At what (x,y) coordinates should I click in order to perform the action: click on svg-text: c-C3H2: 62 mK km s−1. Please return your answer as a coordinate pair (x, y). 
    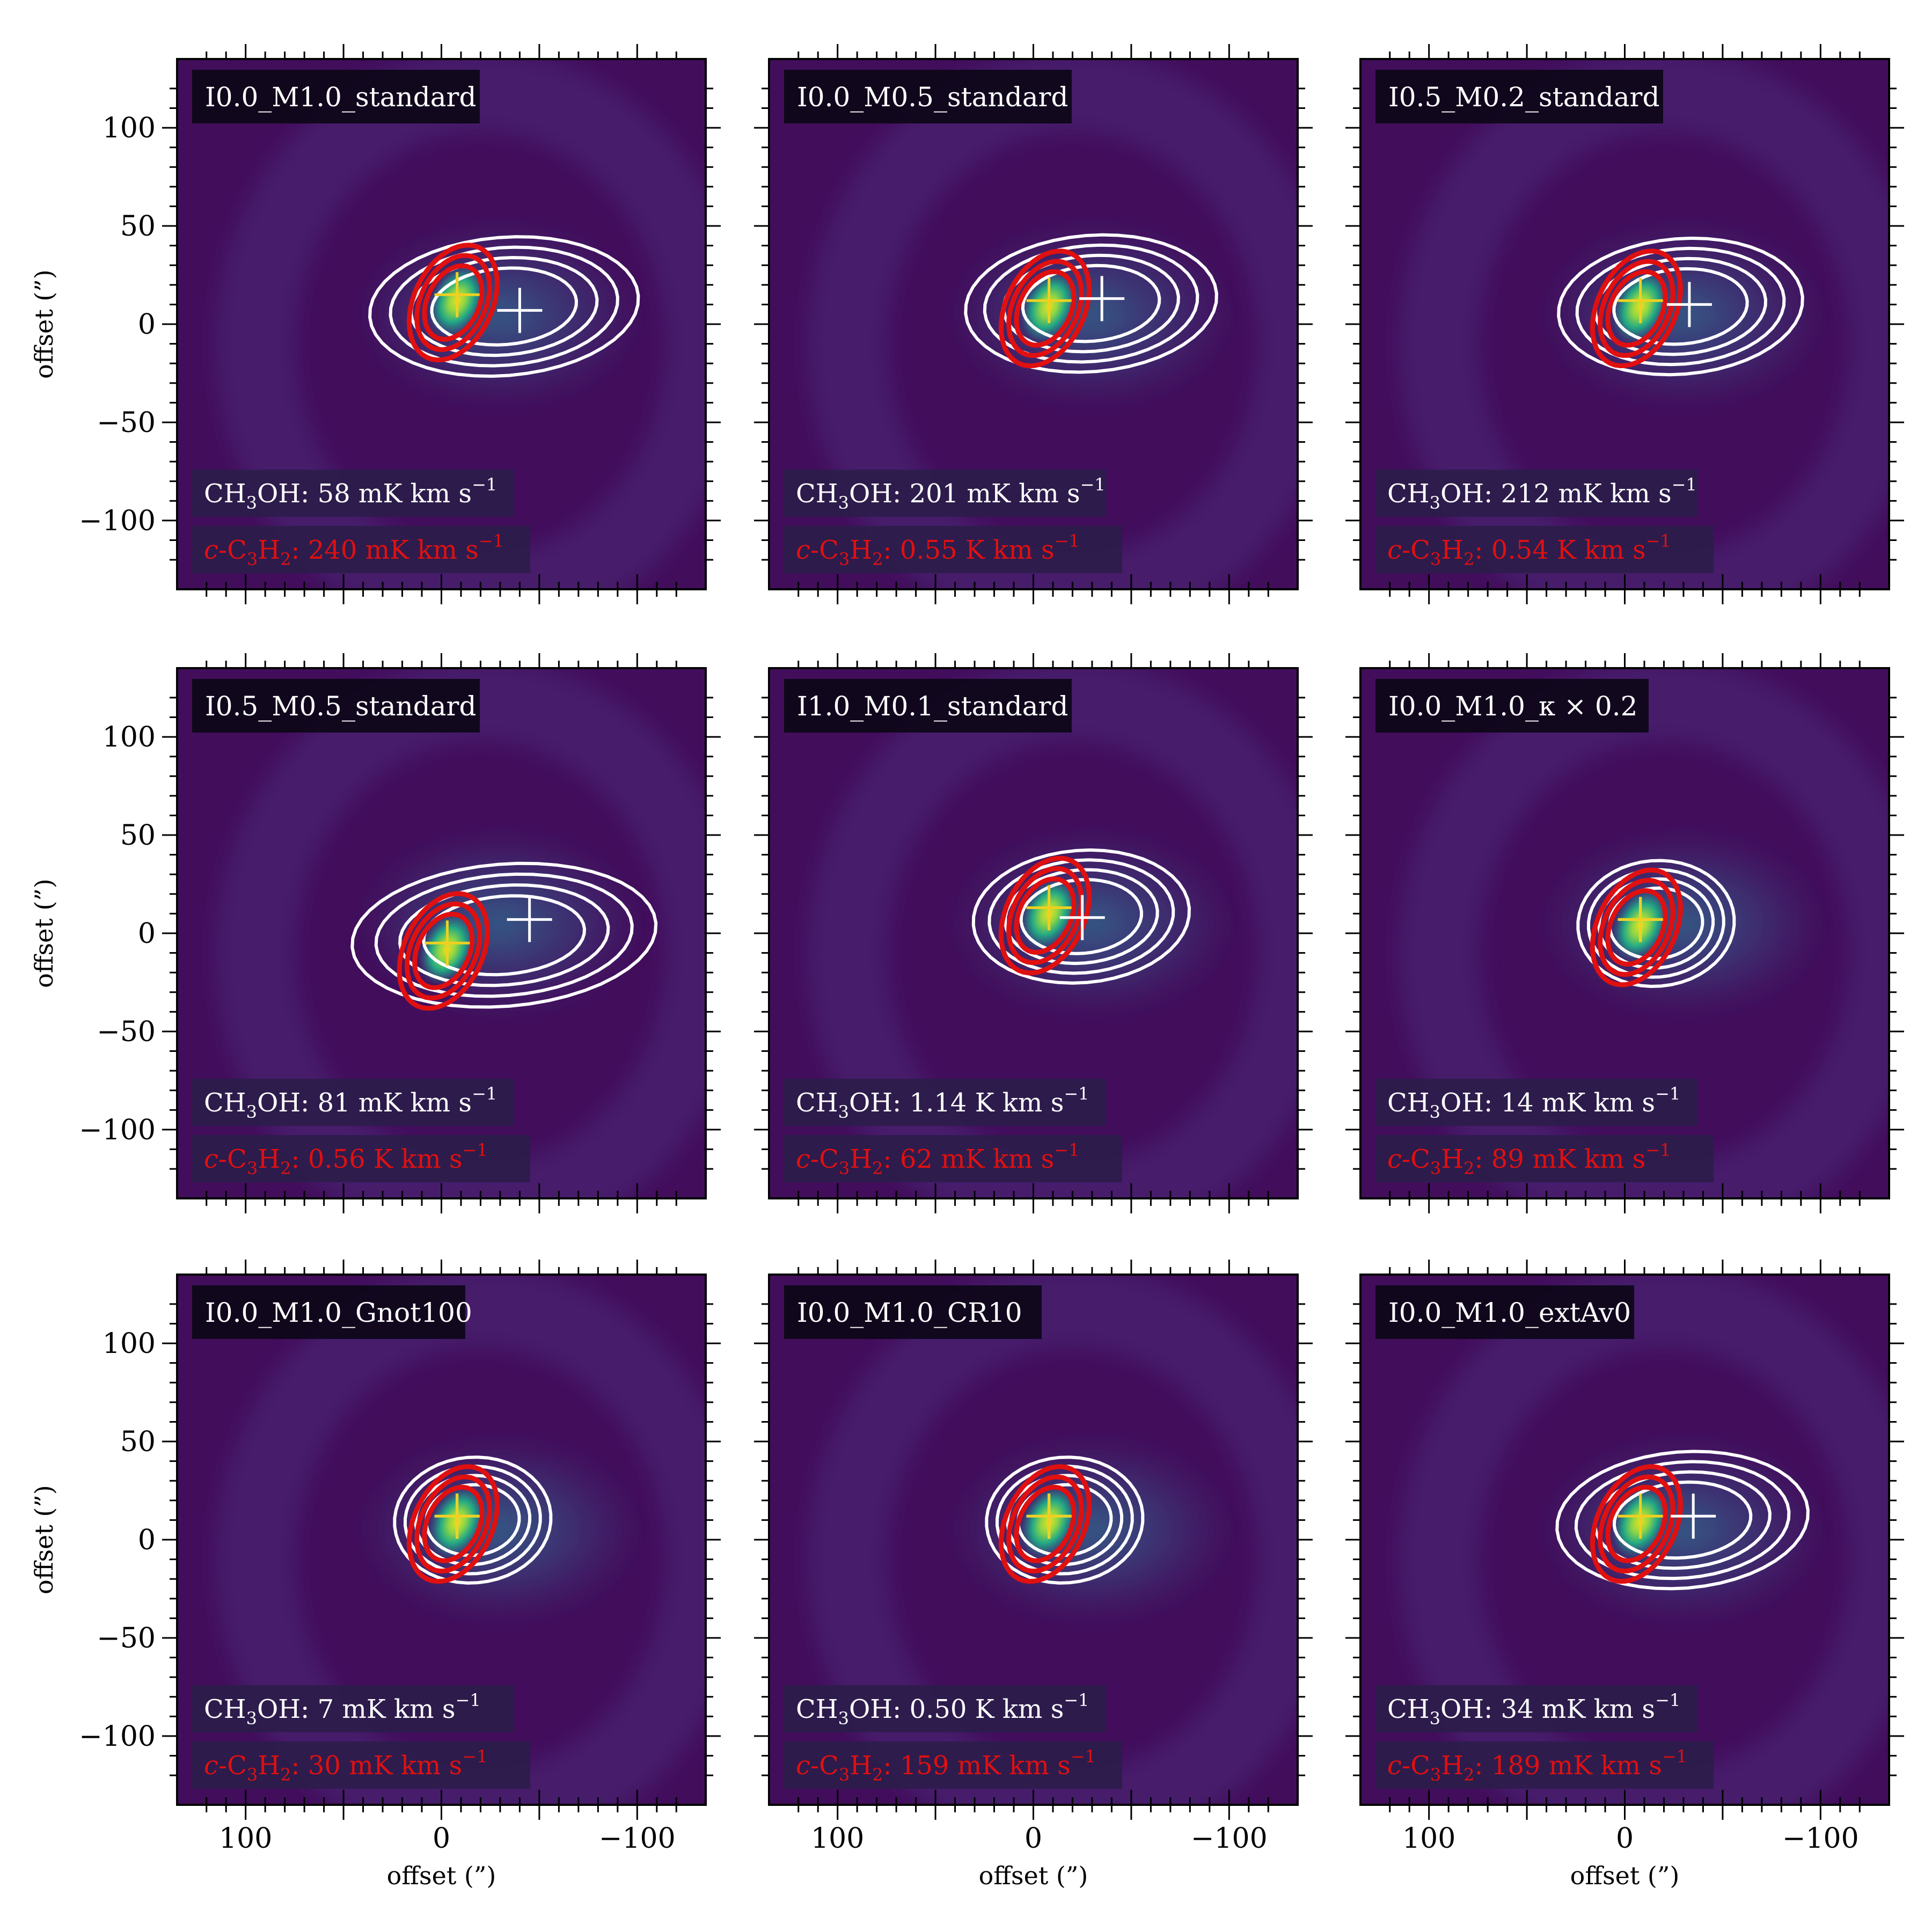
    Looking at the image, I should click on (937, 1159).